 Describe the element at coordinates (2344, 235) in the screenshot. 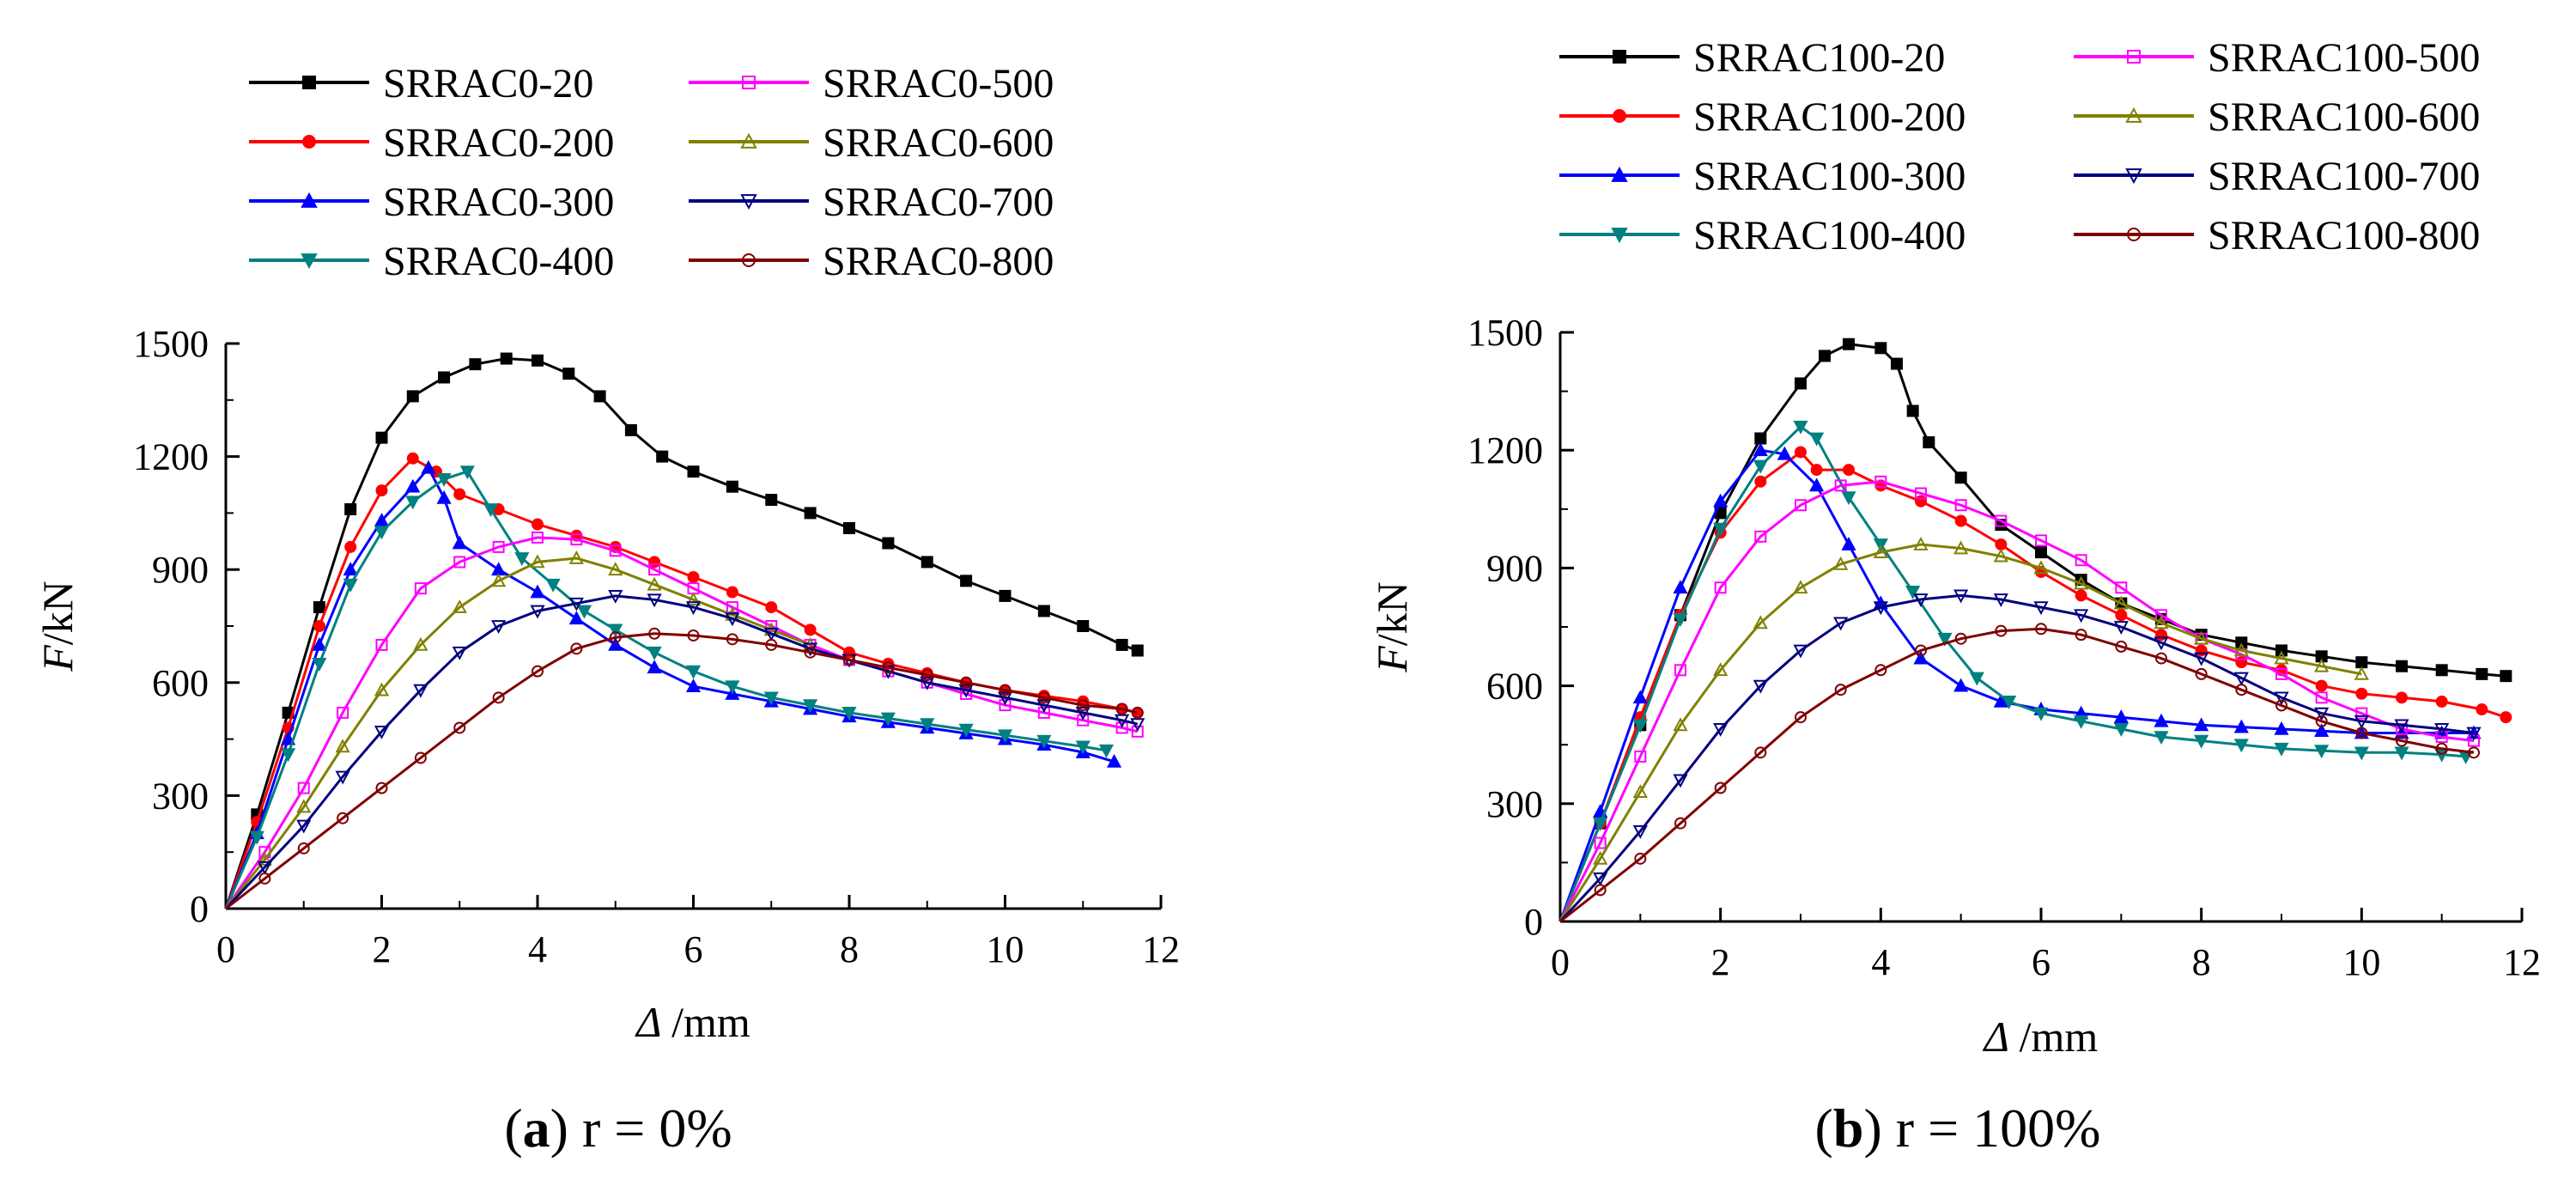

I see `legend-label: SRRAC100-800` at that location.